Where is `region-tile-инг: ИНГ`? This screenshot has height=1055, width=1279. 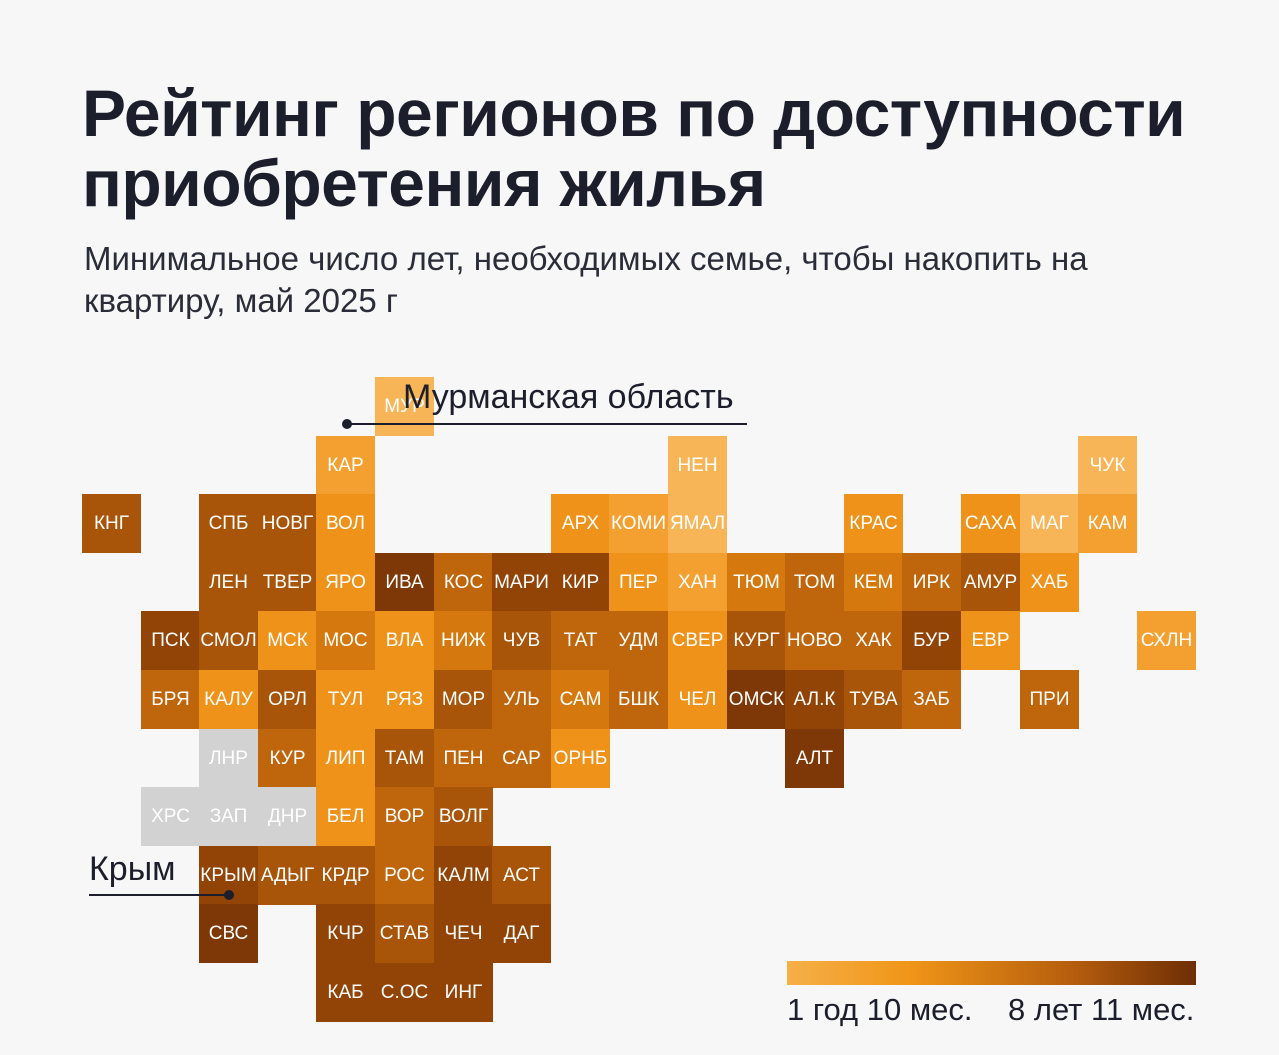
region-tile-инг: ИНГ is located at coordinates (463, 992).